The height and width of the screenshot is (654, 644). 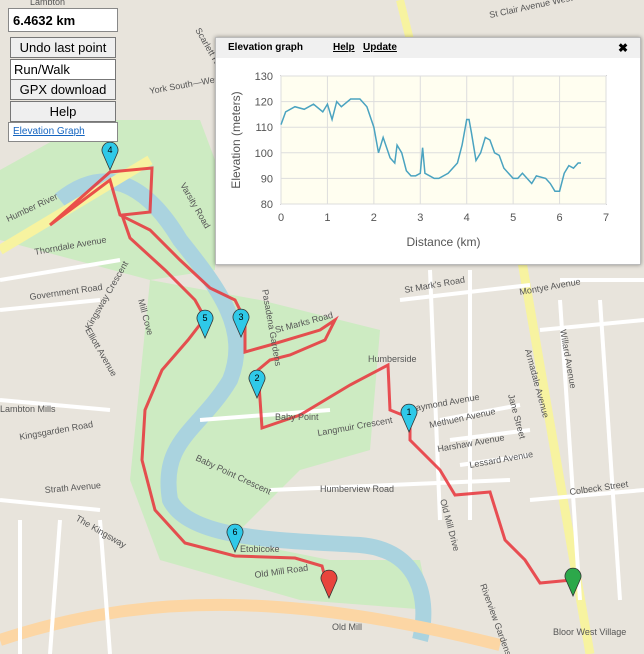 I want to click on y-tick-label: 100, so click(x=264, y=154).